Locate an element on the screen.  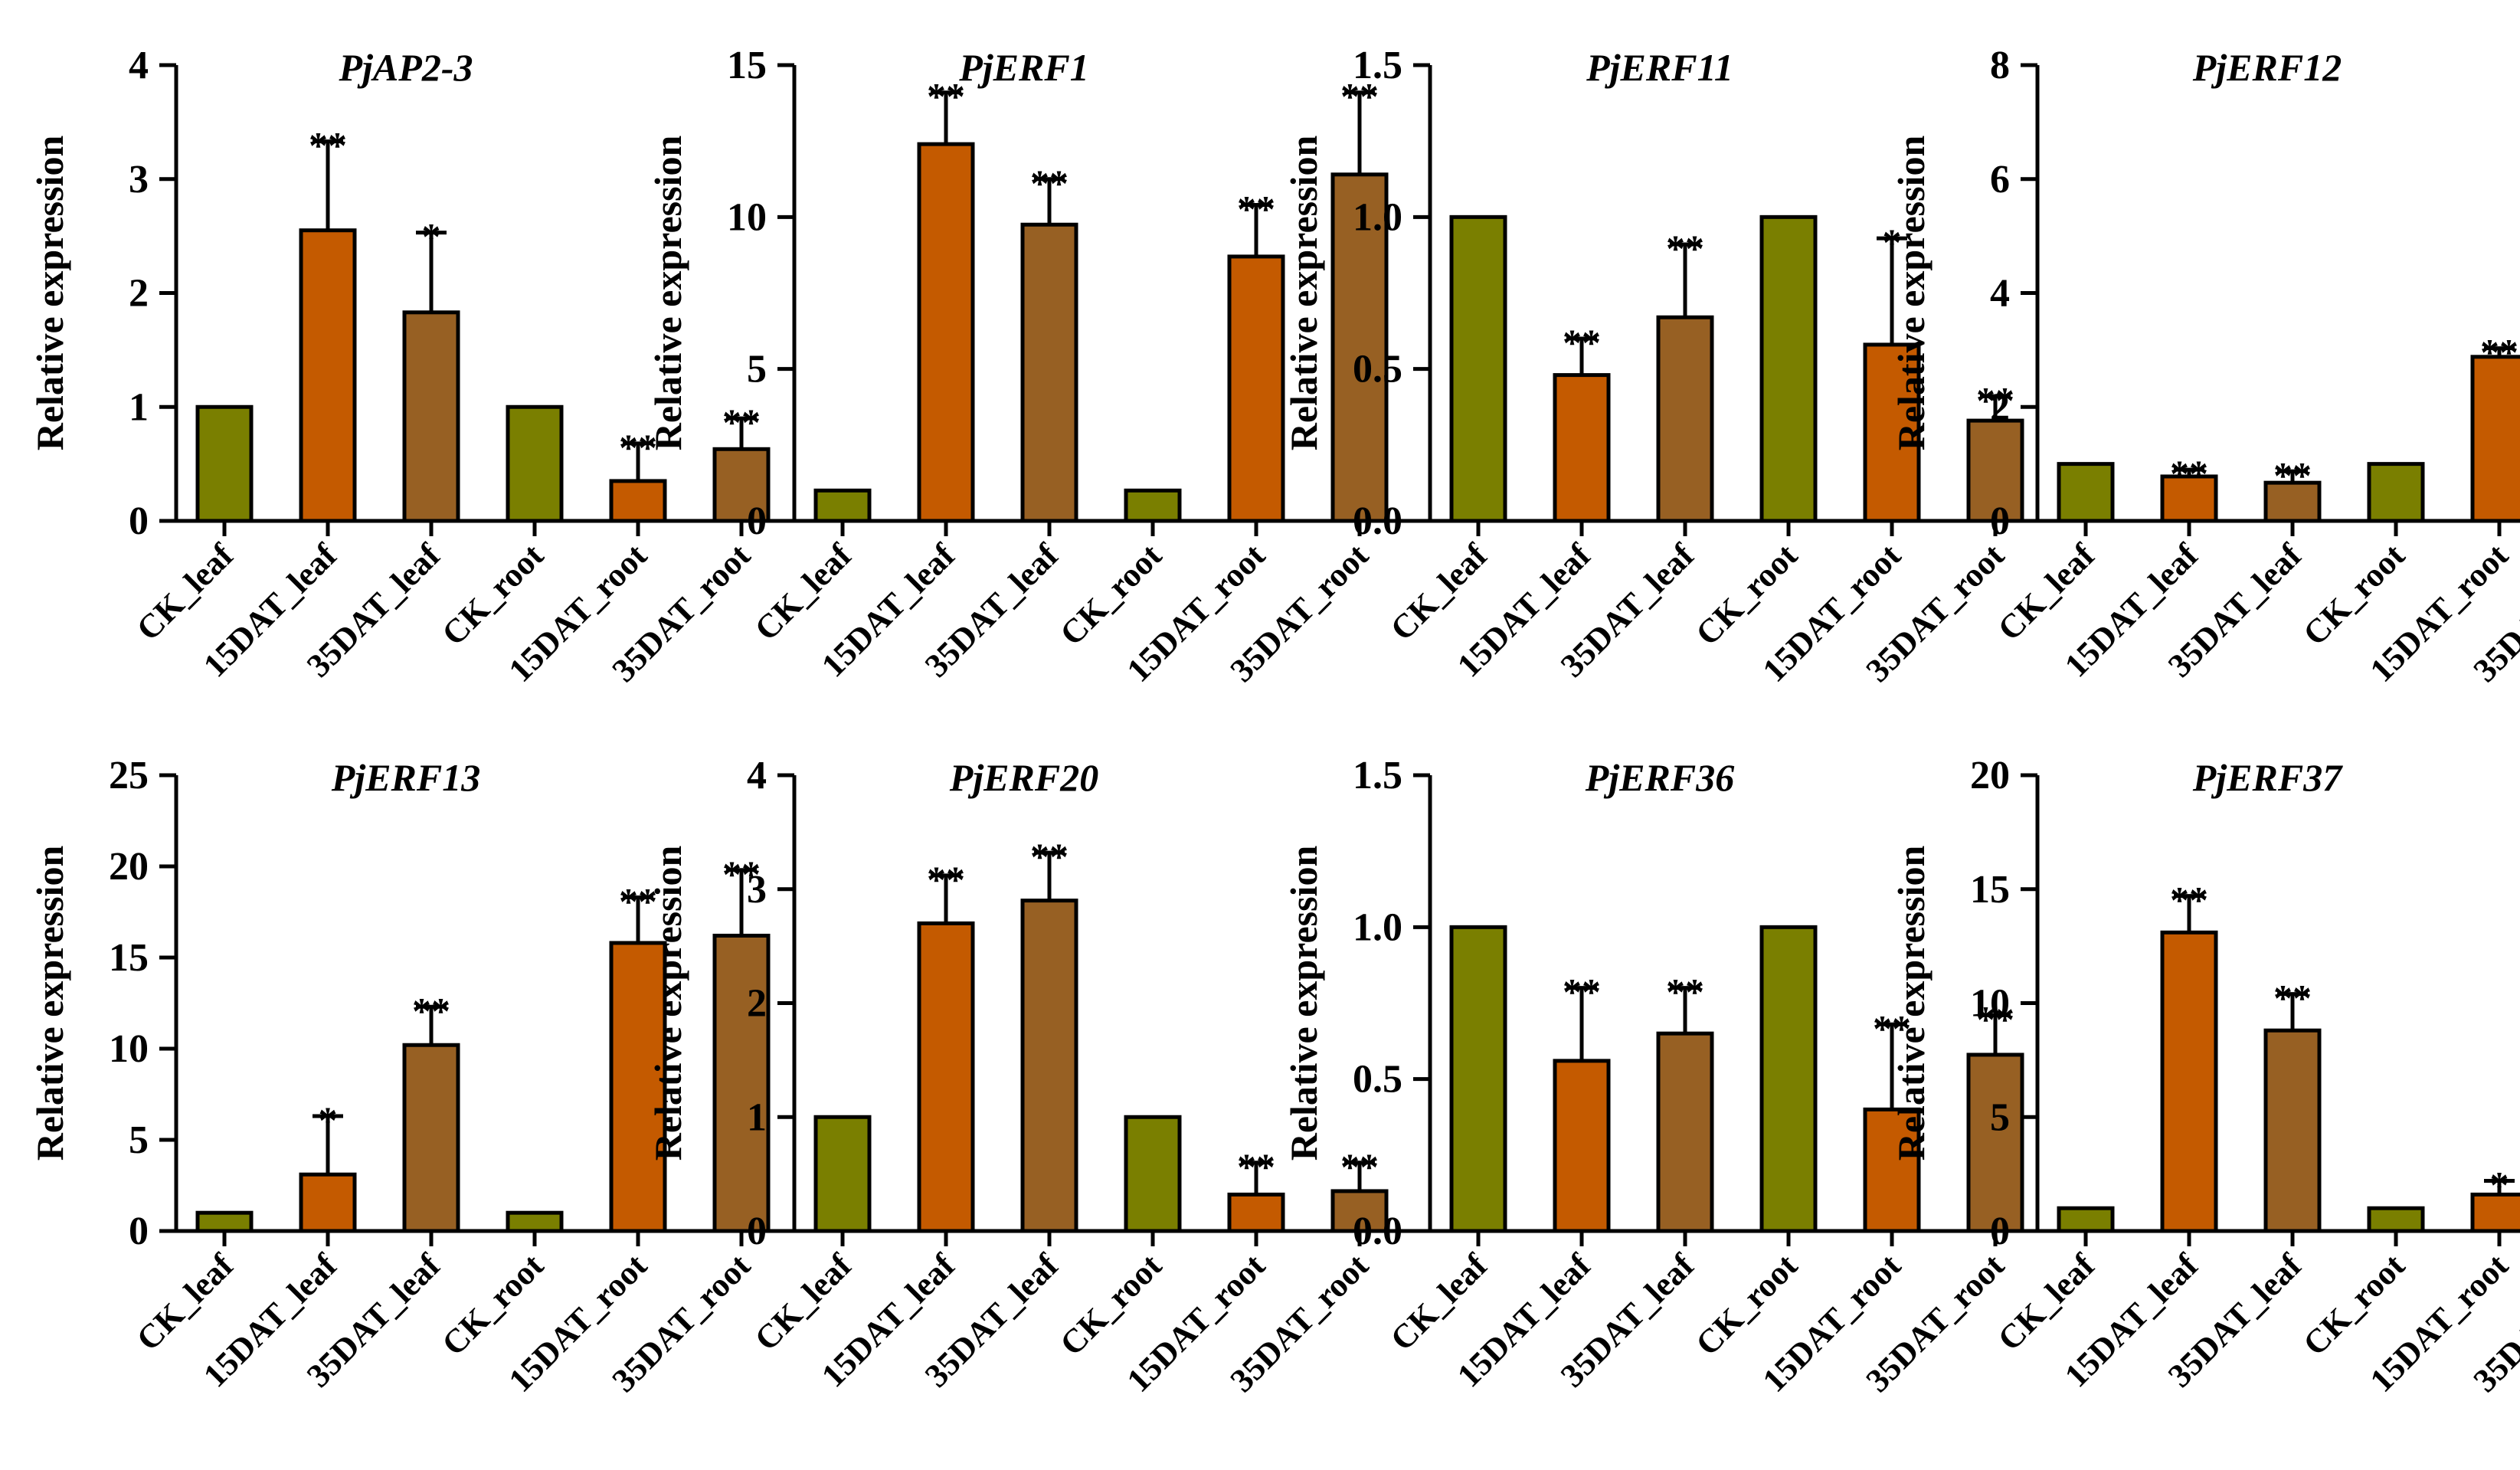
panel-title: PjERF12 is located at coordinates (2267, 67).